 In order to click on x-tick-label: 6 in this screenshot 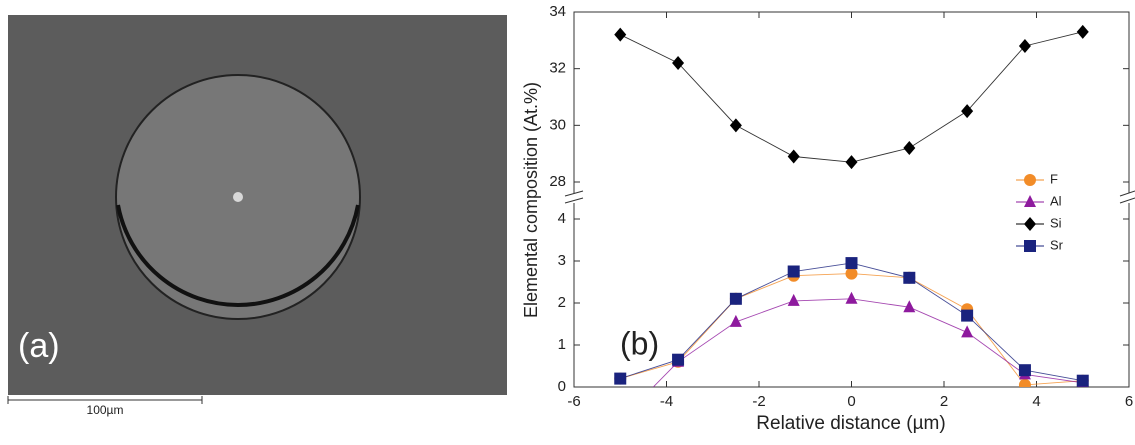, I will do `click(1129, 401)`.